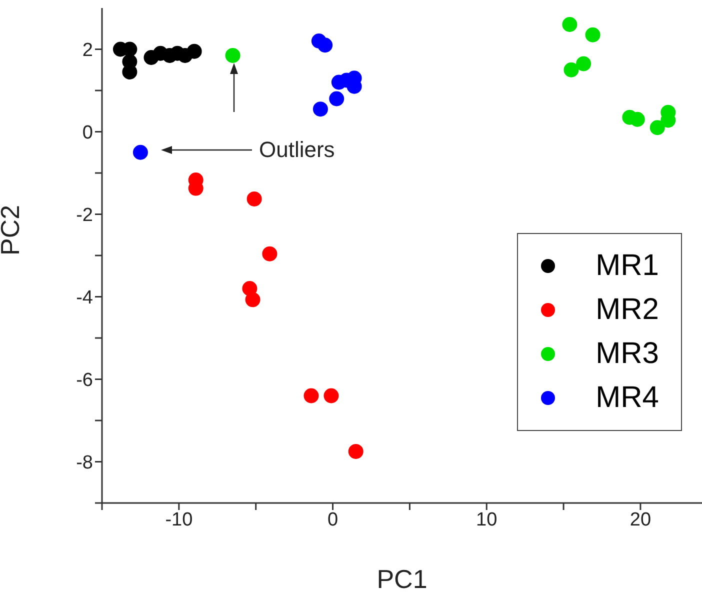 The height and width of the screenshot is (596, 702). What do you see at coordinates (402, 579) in the screenshot?
I see `x-axis-title: PC1` at bounding box center [402, 579].